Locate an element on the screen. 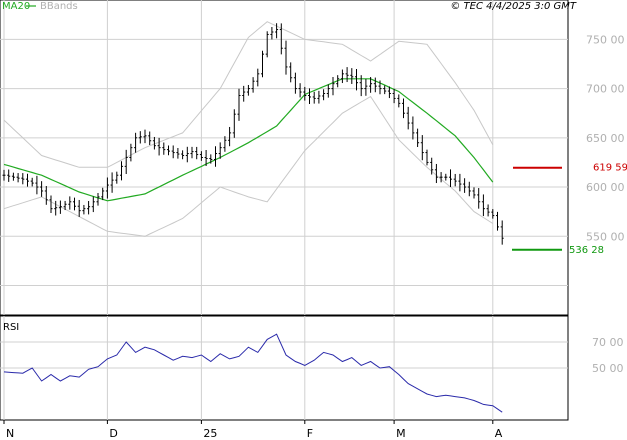 The width and height of the screenshot is (627, 440). bbands-legend-label: BBands is located at coordinates (59, 6).